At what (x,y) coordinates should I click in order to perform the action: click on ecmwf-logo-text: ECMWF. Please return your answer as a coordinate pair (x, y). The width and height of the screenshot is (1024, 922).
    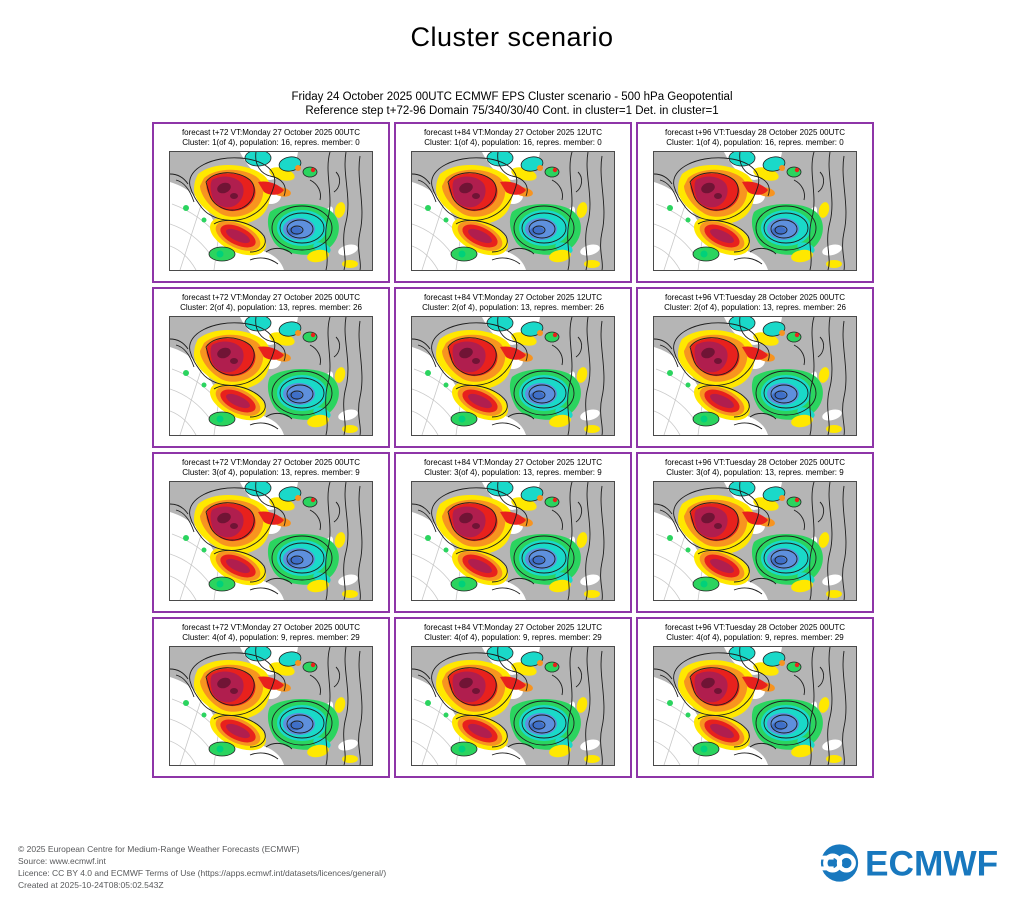
    Looking at the image, I should click on (931, 864).